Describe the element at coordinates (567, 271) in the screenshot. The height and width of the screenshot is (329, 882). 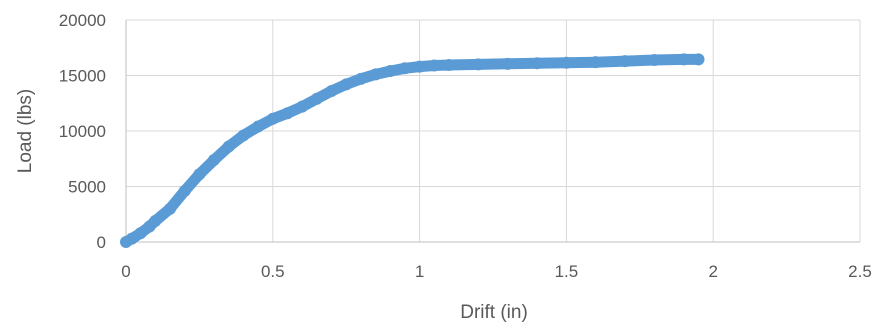
I see `x-tick-label: 1.5` at that location.